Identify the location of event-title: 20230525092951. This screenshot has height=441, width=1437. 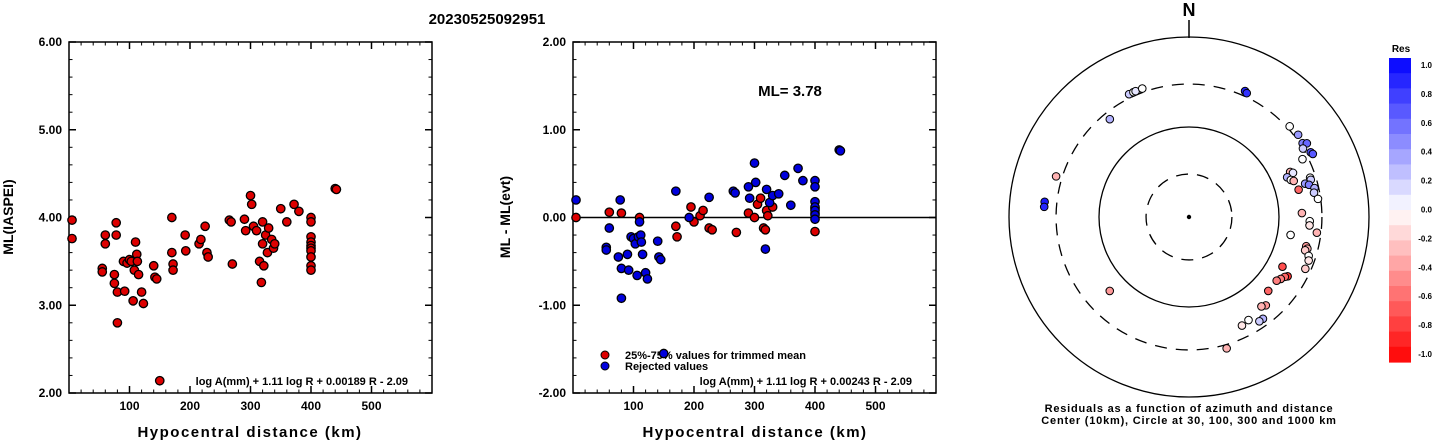
(487, 19).